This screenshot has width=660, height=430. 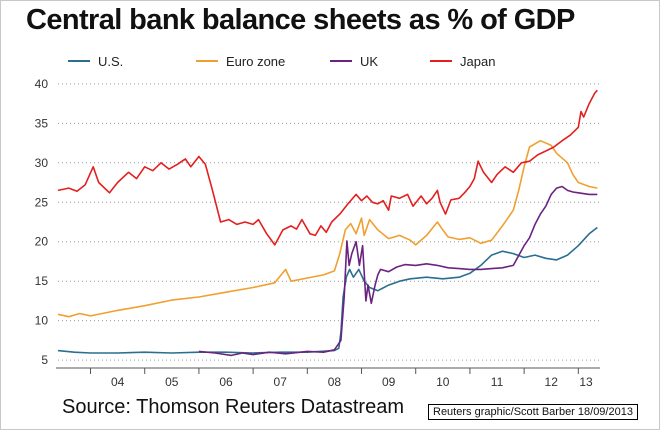 What do you see at coordinates (389, 382) in the screenshot?
I see `x-tick-label-09: 09` at bounding box center [389, 382].